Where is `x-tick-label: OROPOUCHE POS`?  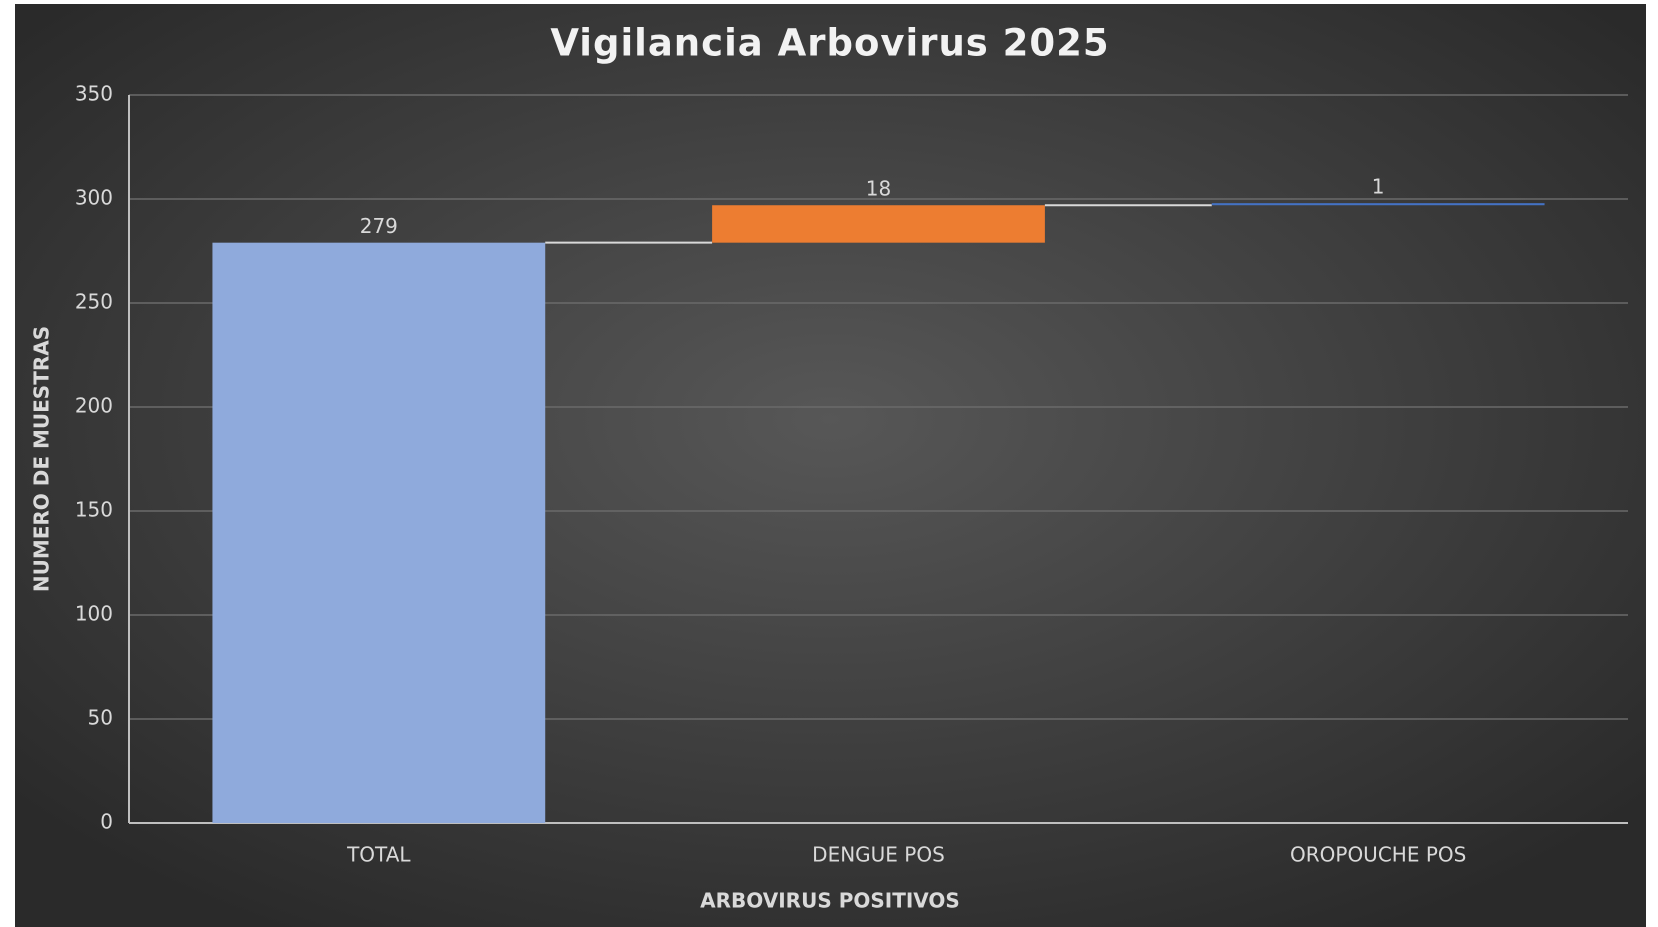 x-tick-label: OROPOUCHE POS is located at coordinates (1378, 855).